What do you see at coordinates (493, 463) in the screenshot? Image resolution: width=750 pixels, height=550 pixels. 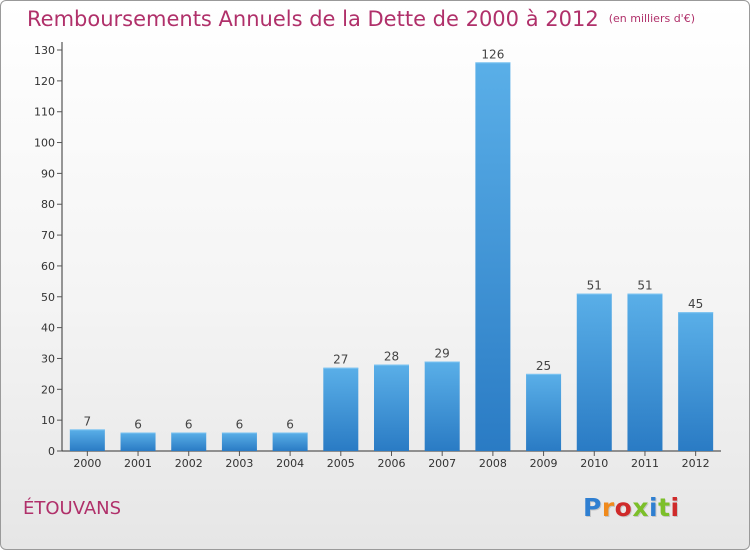 I see `x-tick-label: 2008` at bounding box center [493, 463].